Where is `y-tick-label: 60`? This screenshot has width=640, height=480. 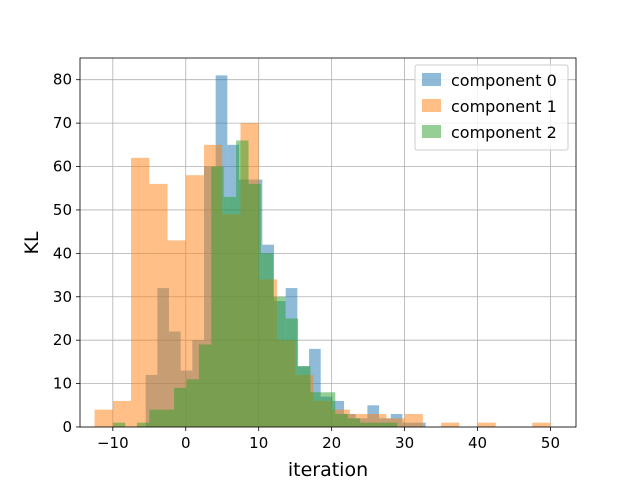 y-tick-label: 60 is located at coordinates (62, 167).